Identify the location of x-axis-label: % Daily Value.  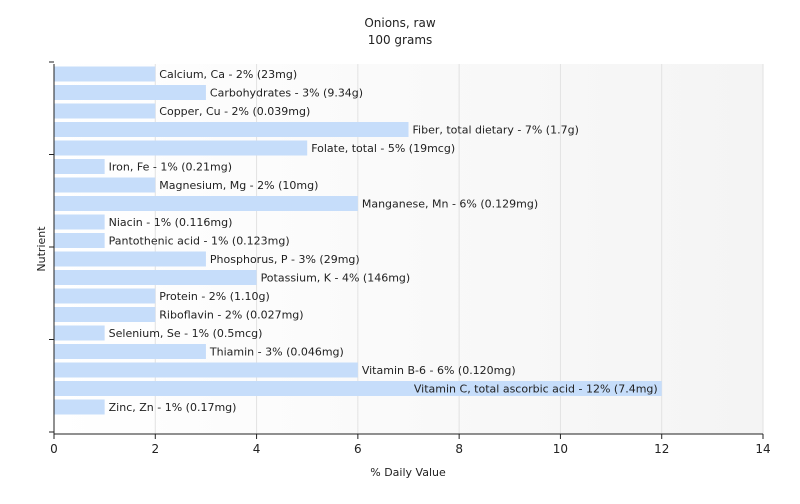
(408, 472).